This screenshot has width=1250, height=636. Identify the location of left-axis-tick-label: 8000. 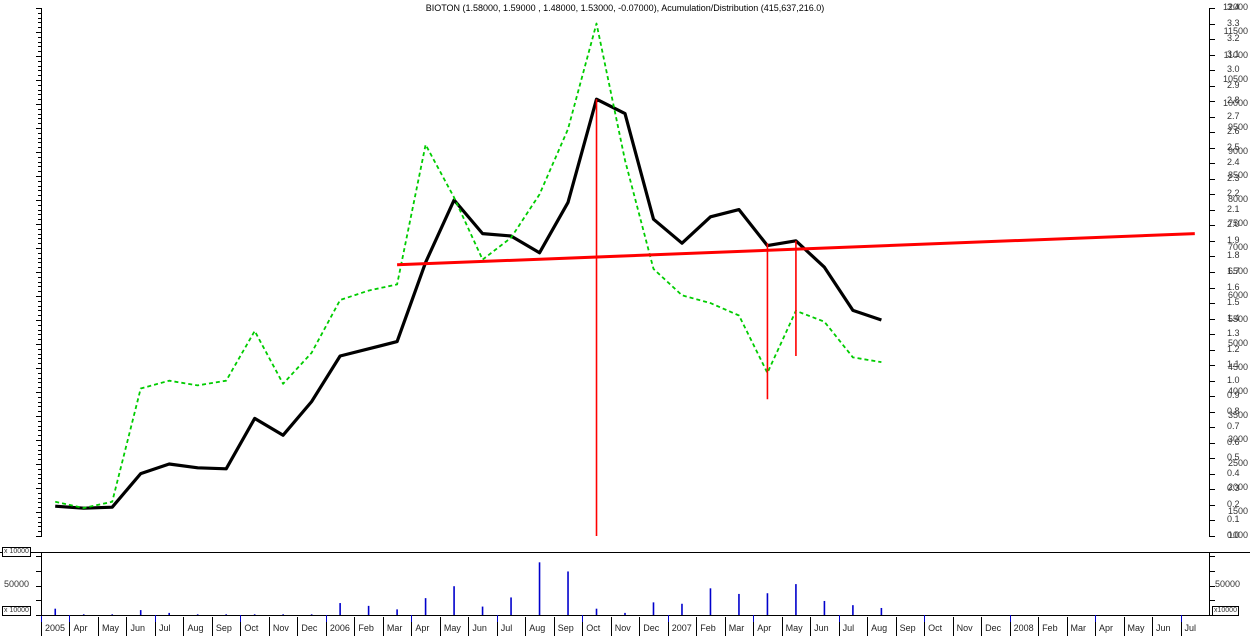
(1237, 199).